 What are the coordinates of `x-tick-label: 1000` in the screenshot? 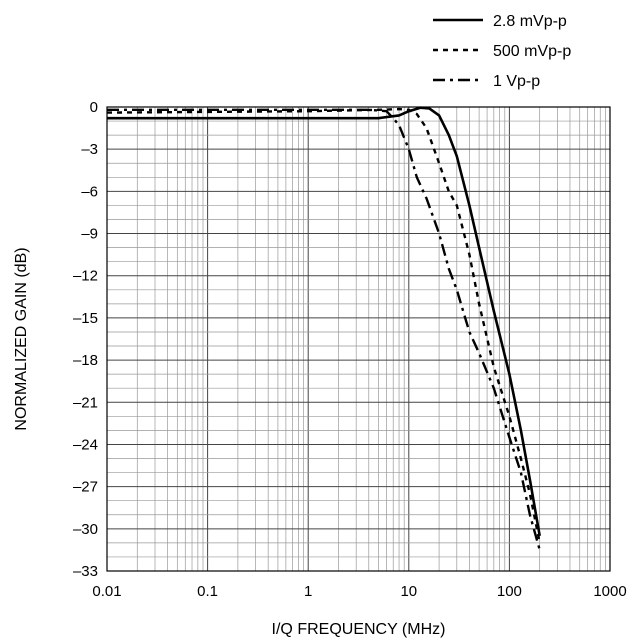 It's located at (609, 591).